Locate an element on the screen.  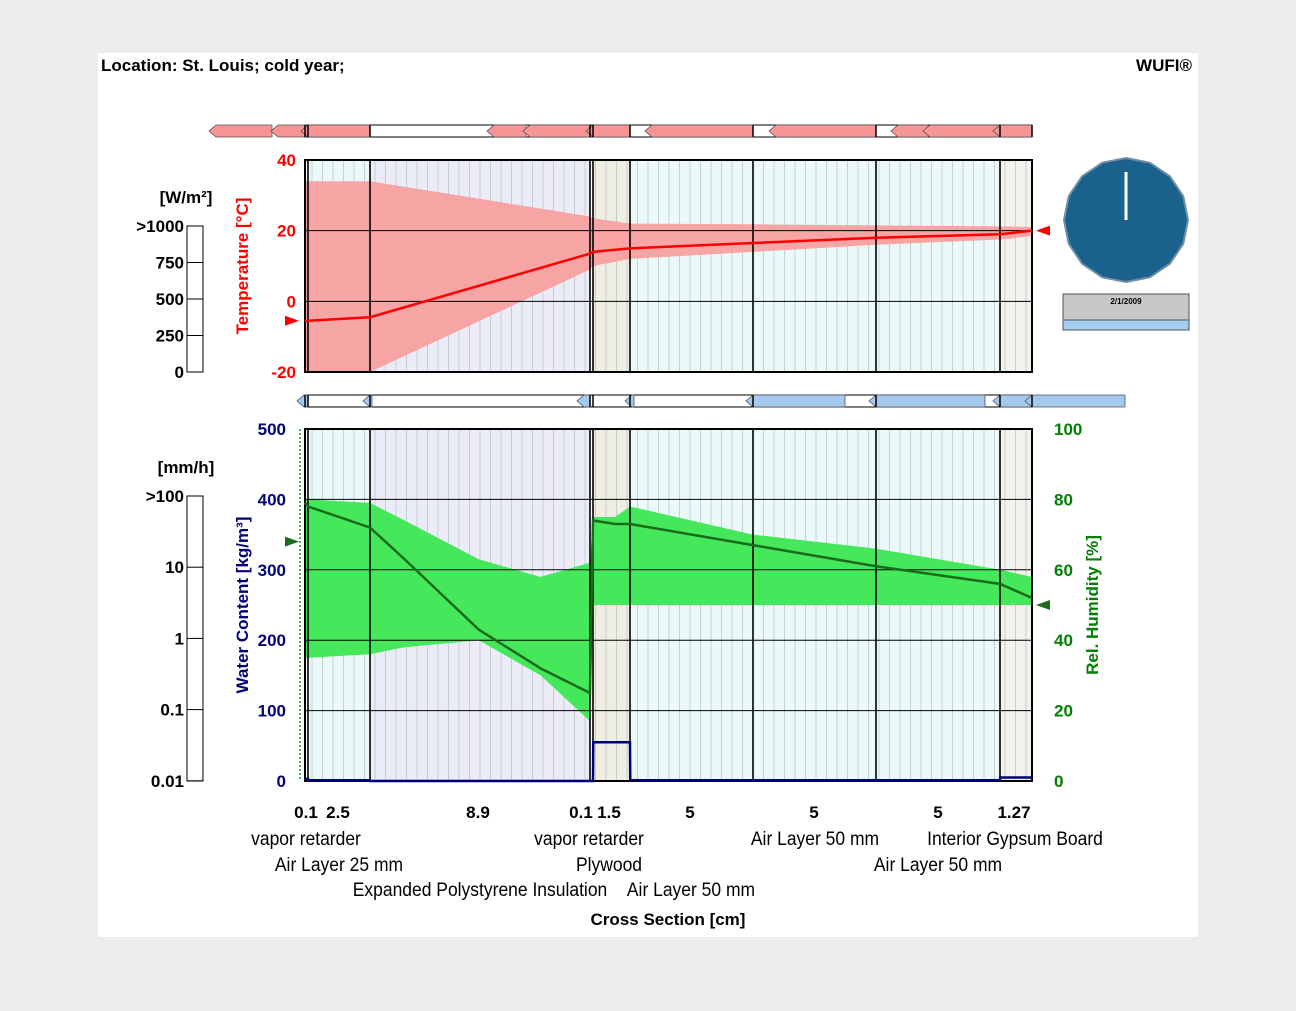
rh-tick-label: 60 is located at coordinates (1063, 570).